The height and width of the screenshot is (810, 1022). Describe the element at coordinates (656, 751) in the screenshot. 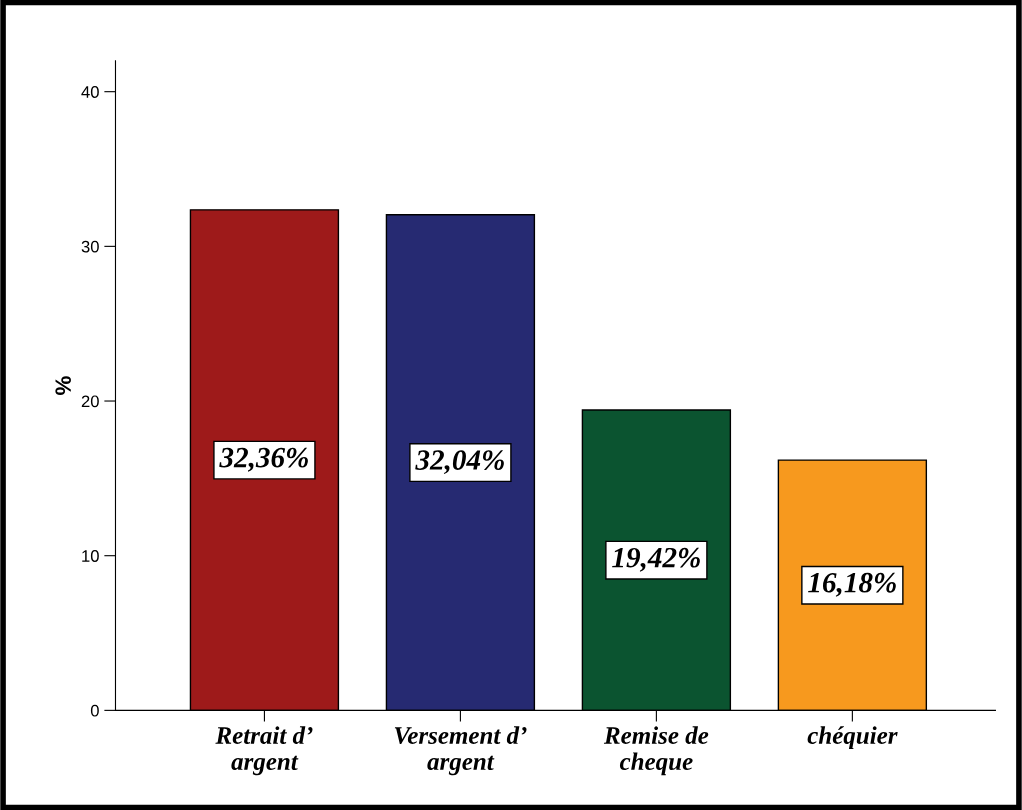

I see `x-tick-label: Remise de cheque` at that location.